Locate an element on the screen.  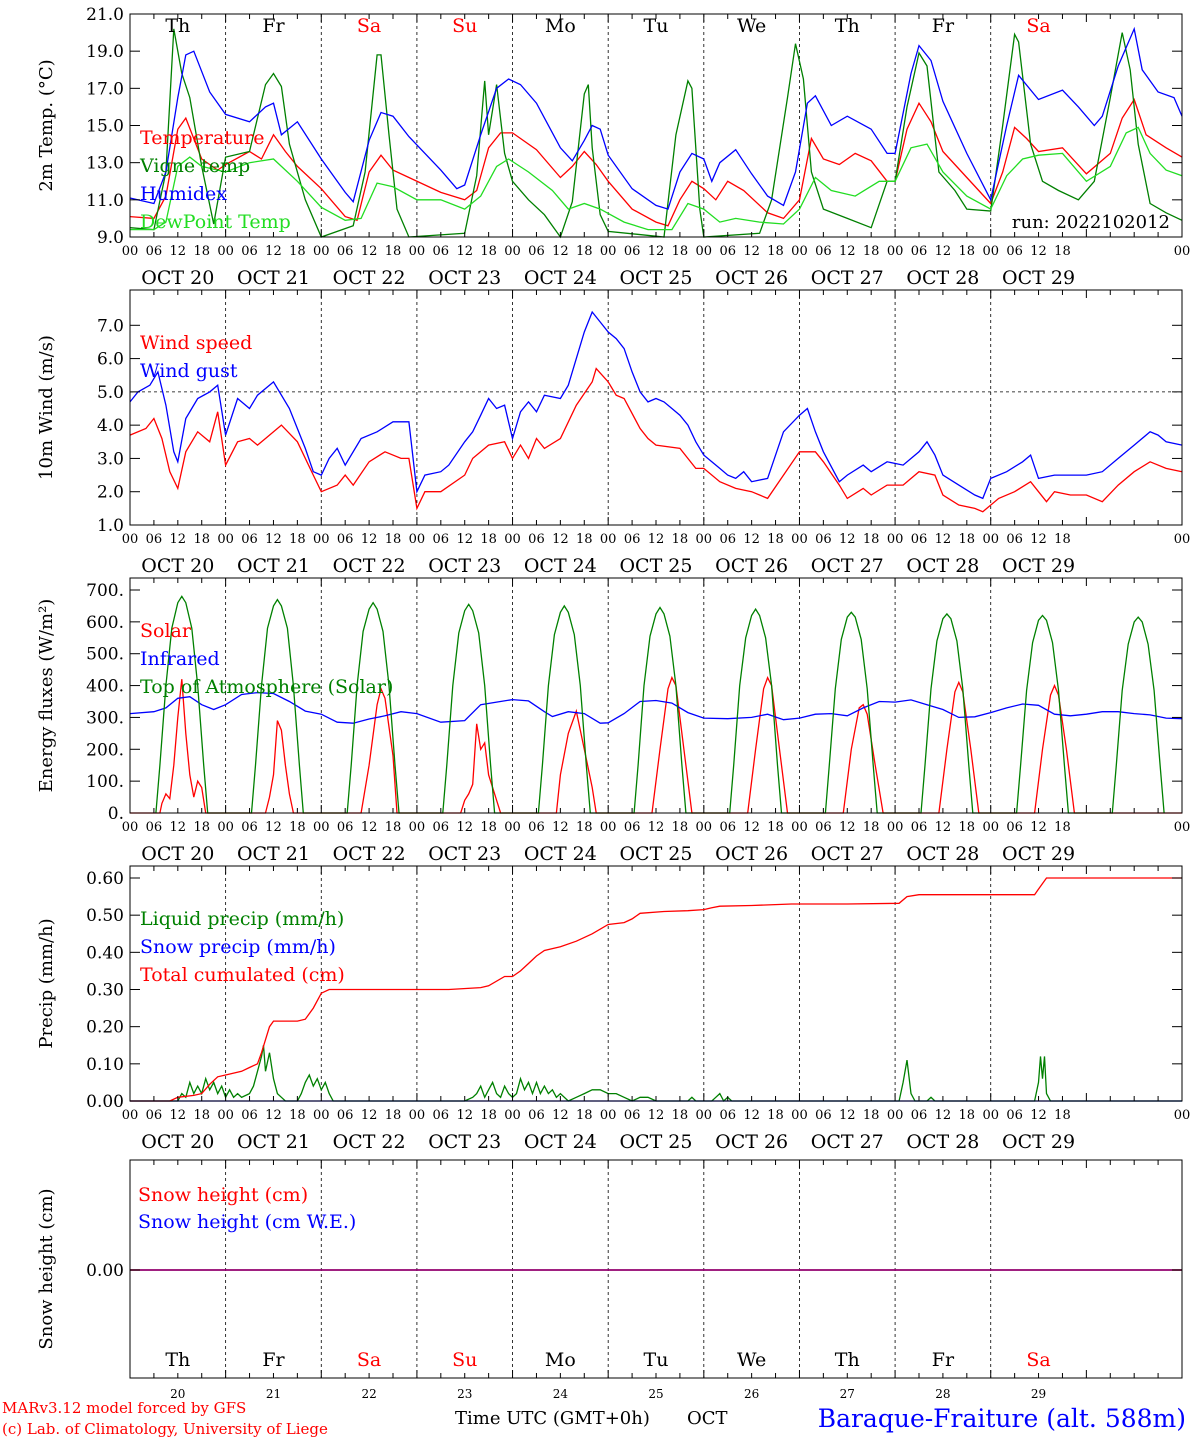
legend-entry: DewPoint Temp is located at coordinates (215, 222).